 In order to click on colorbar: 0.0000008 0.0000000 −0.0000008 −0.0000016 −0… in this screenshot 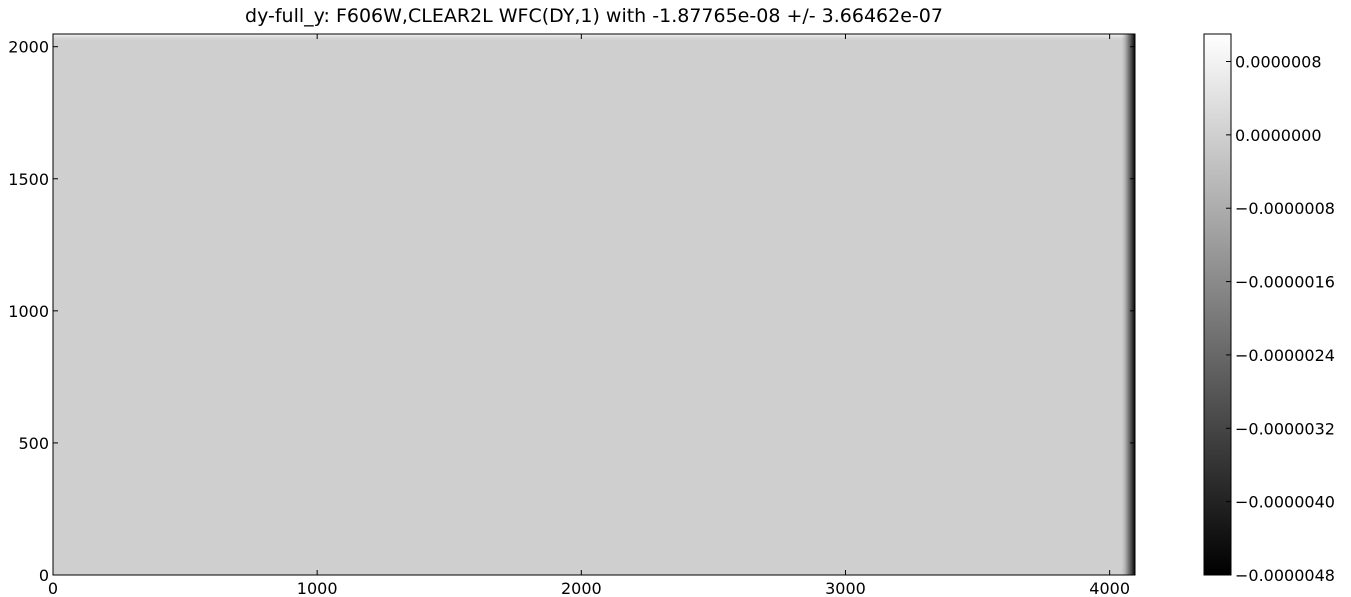, I will do `click(1269, 309)`.